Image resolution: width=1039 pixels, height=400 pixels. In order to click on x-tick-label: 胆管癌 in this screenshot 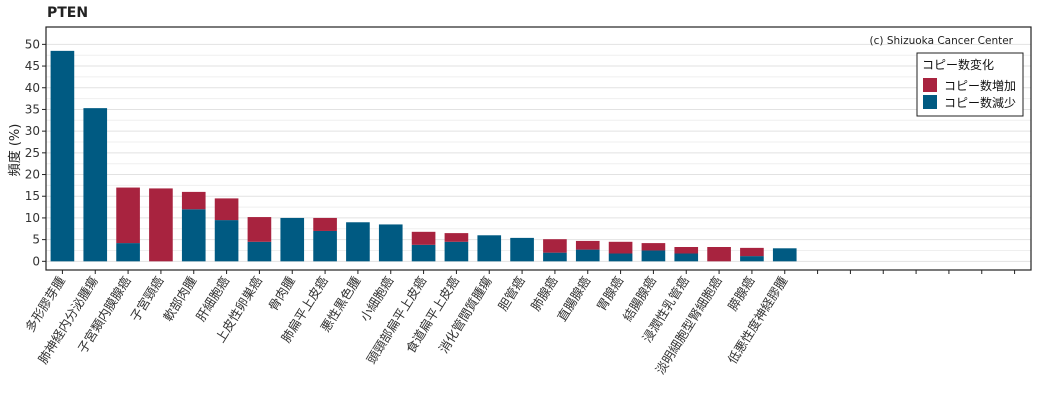, I will do `click(511, 294)`.